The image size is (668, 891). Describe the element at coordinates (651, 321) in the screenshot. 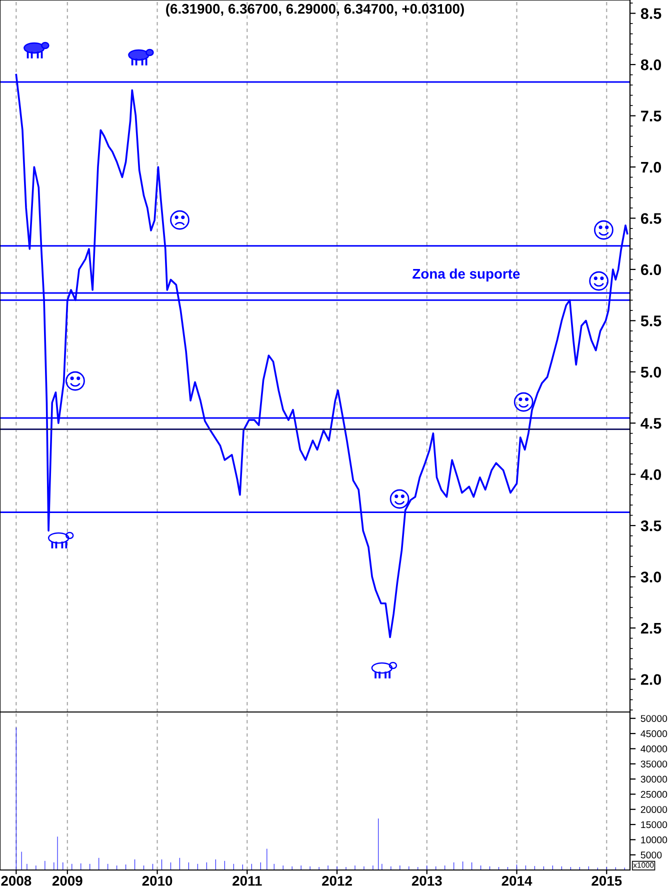

I see `y-tick-label: 5.5` at that location.